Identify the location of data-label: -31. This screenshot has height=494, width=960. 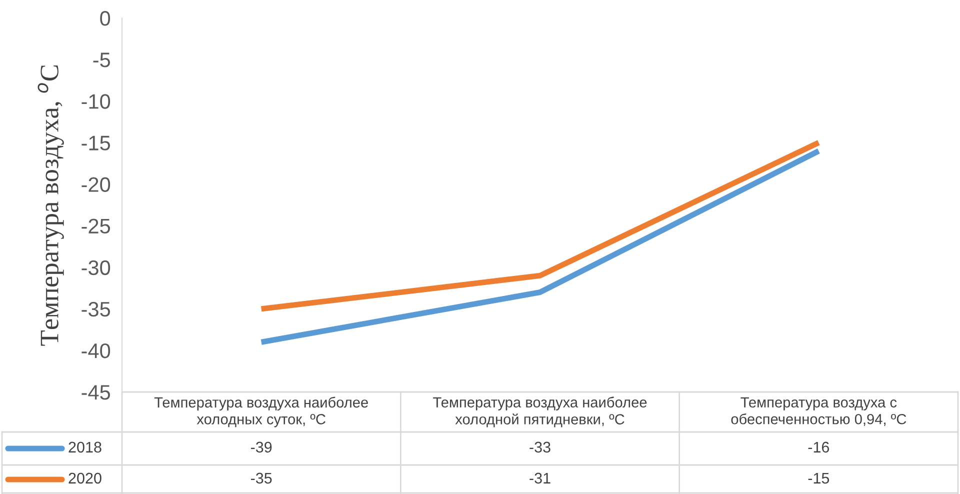
(540, 478).